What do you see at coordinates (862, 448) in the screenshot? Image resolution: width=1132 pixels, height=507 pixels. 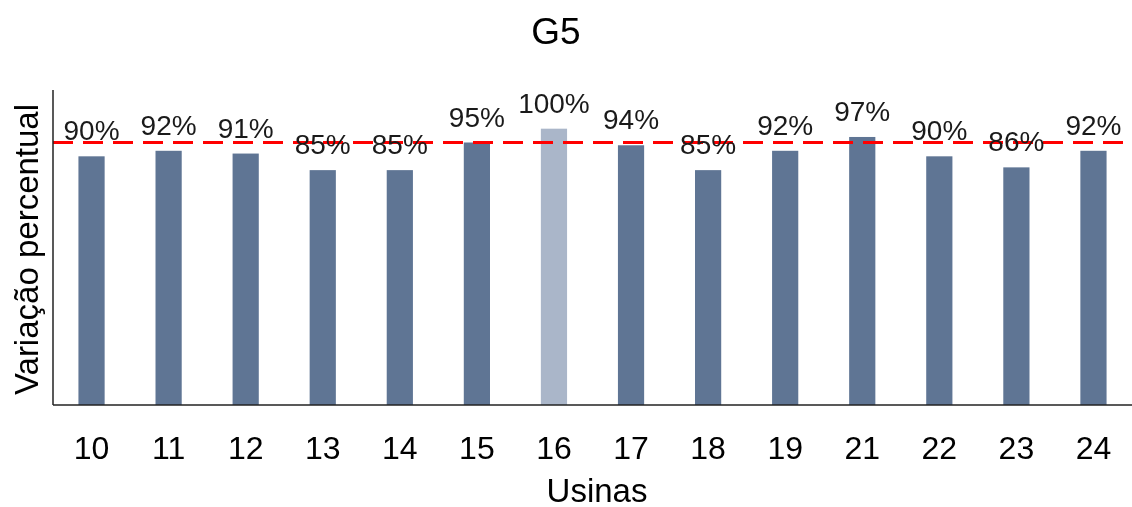 I see `x-tick-label: 21` at bounding box center [862, 448].